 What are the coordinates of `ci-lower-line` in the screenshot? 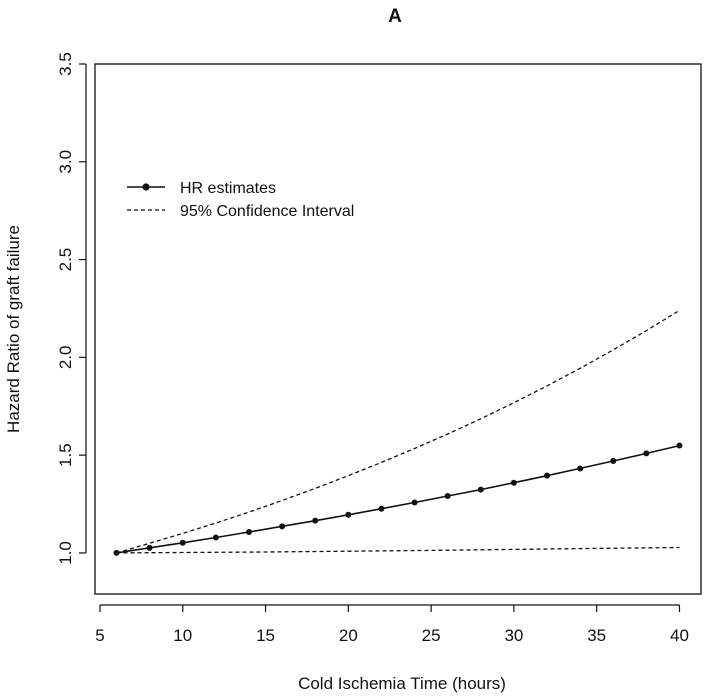 It's located at (398, 550).